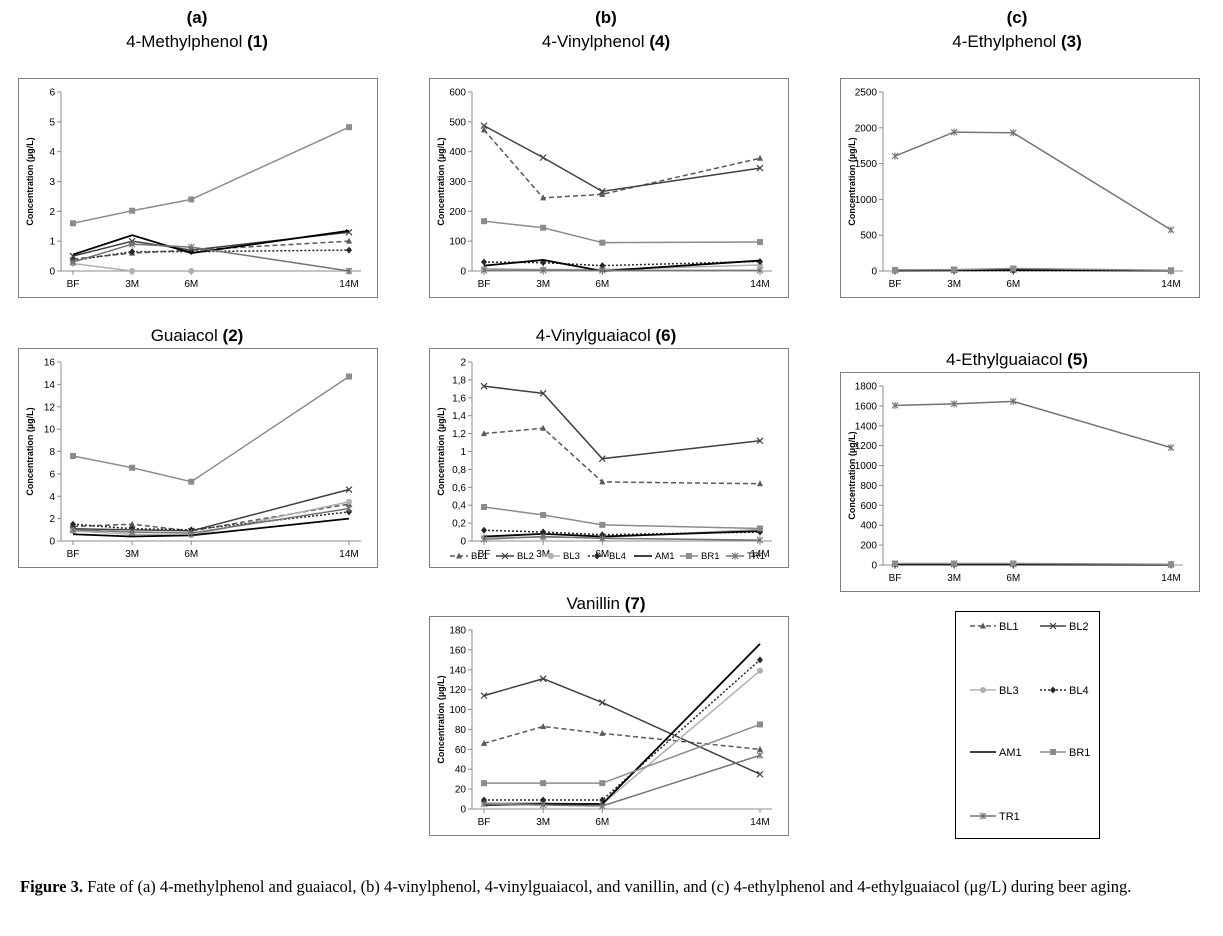  What do you see at coordinates (50, 363) in the screenshot?
I see `y-tick-label: 16` at bounding box center [50, 363].